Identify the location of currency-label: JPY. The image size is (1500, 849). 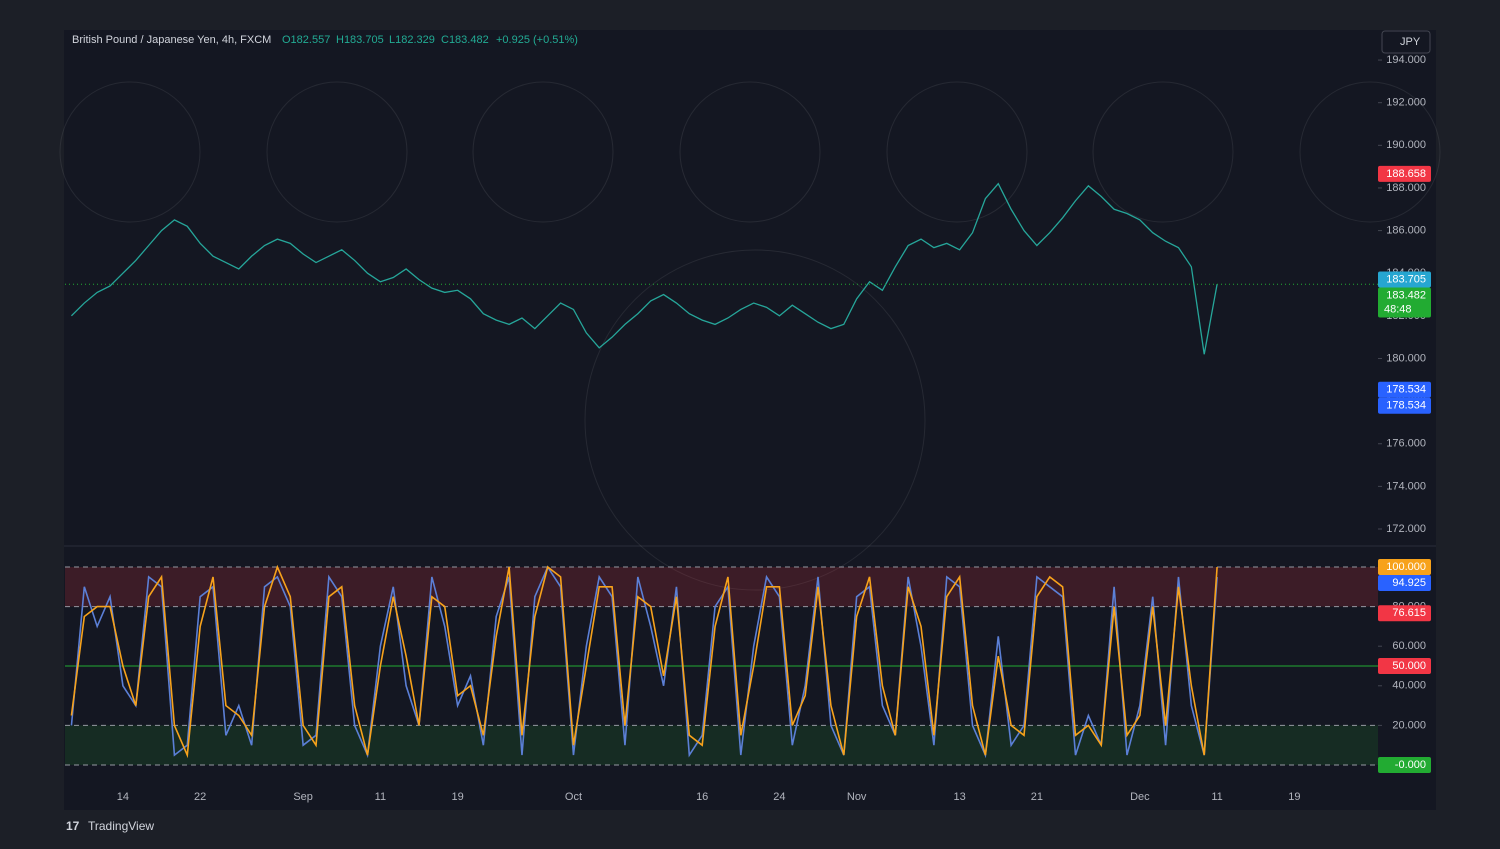
(1410, 42).